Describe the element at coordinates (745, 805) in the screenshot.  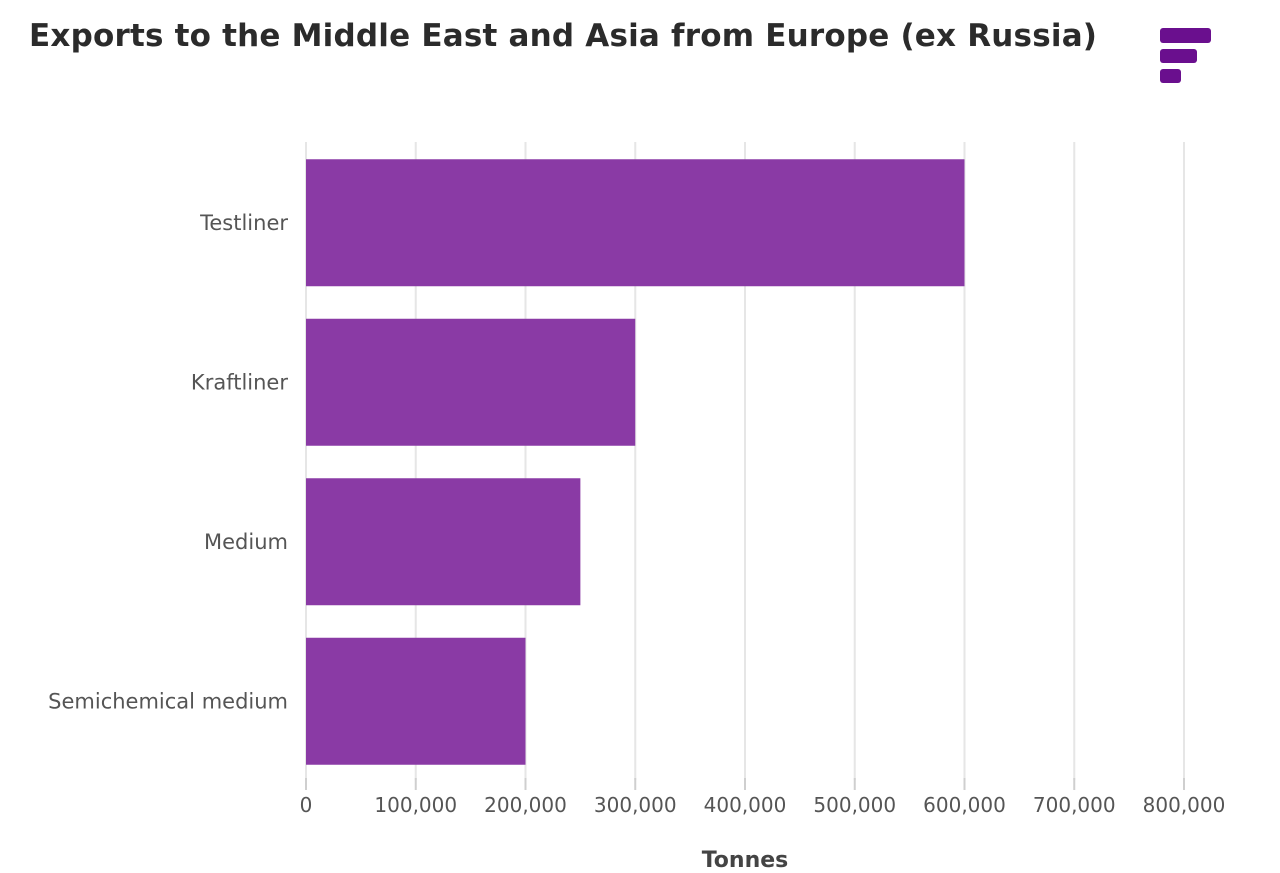
I see `x-tick-label: 400,000` at that location.